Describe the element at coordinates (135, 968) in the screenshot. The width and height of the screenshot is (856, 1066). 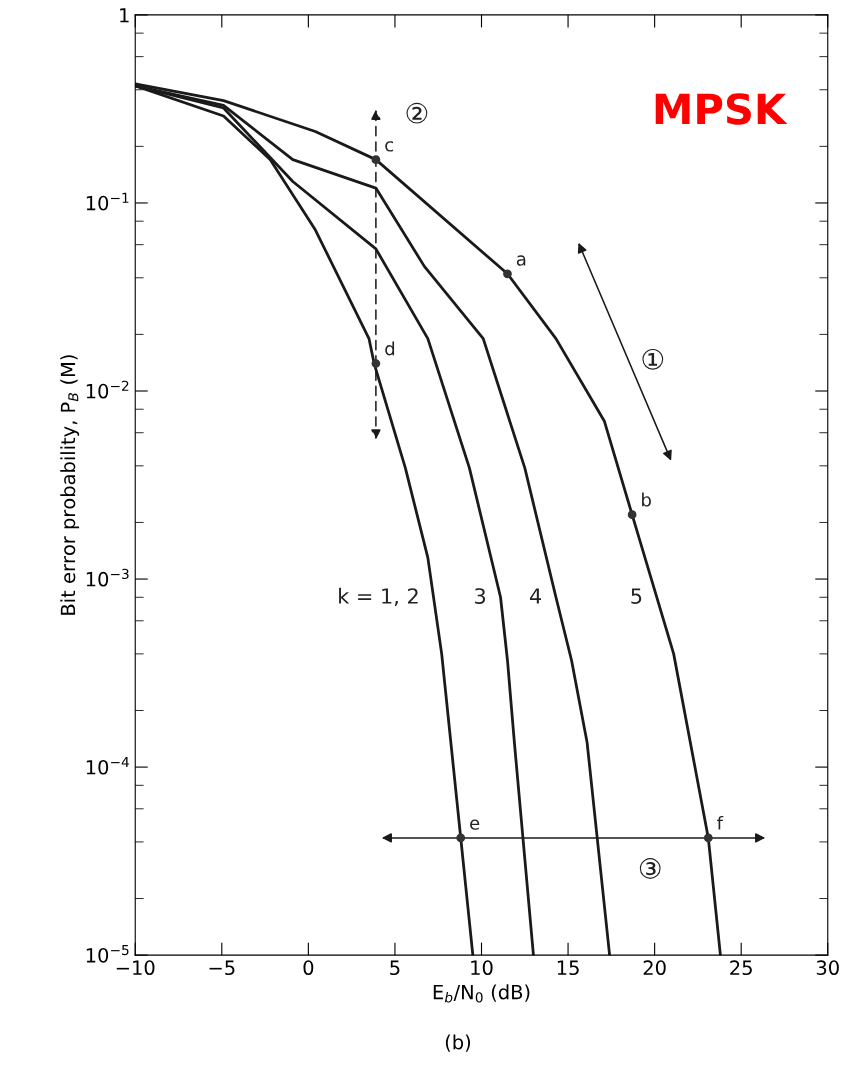
I see `x-tick-label: −10` at that location.